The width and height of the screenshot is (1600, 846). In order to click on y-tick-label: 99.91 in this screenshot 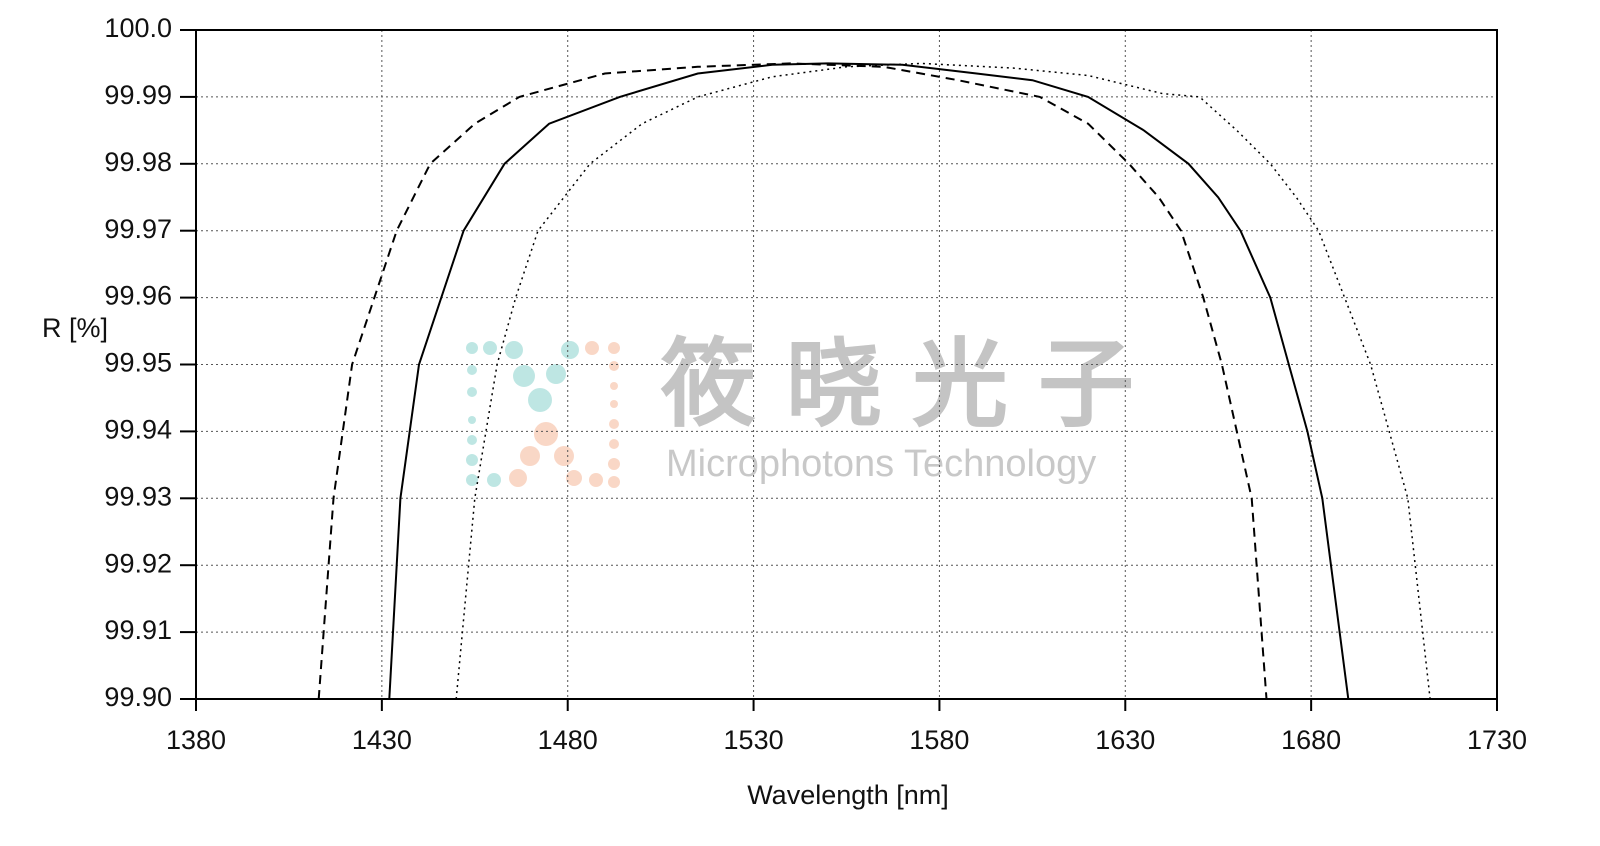, I will do `click(138, 630)`.